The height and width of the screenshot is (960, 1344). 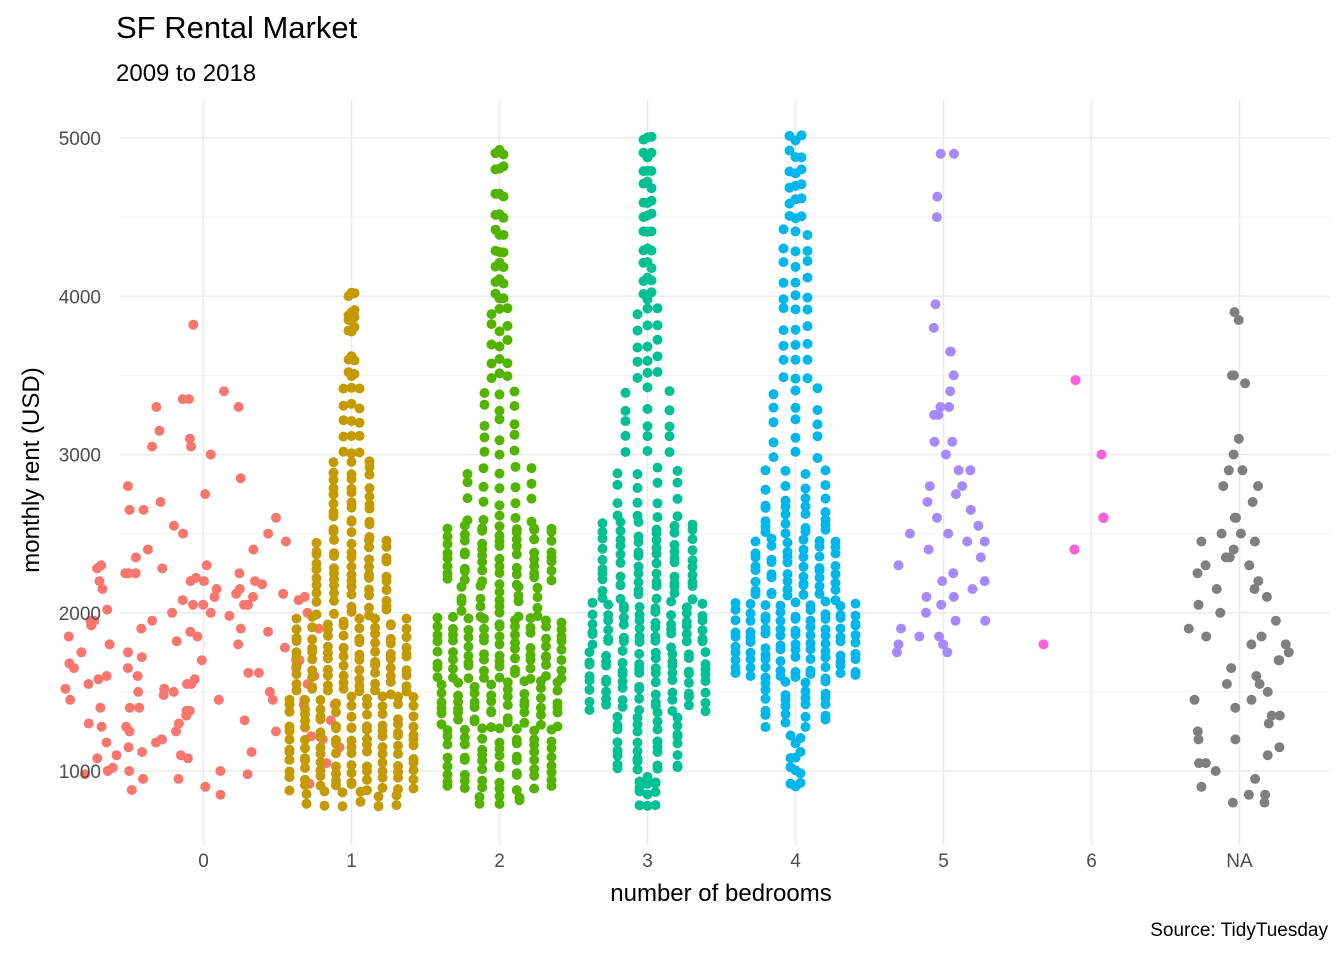 What do you see at coordinates (80, 772) in the screenshot?
I see `y-tick-label: 1000` at bounding box center [80, 772].